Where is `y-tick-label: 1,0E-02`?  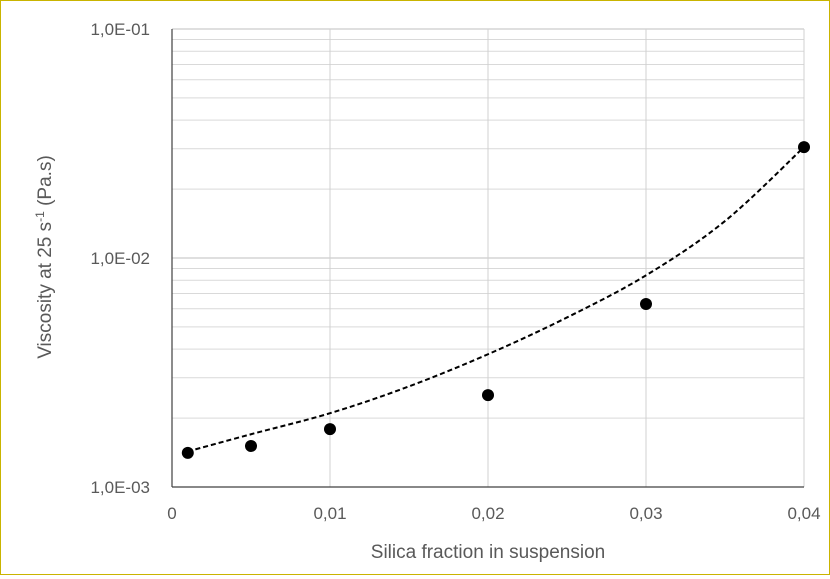 y-tick-label: 1,0E-02 is located at coordinates (120, 258).